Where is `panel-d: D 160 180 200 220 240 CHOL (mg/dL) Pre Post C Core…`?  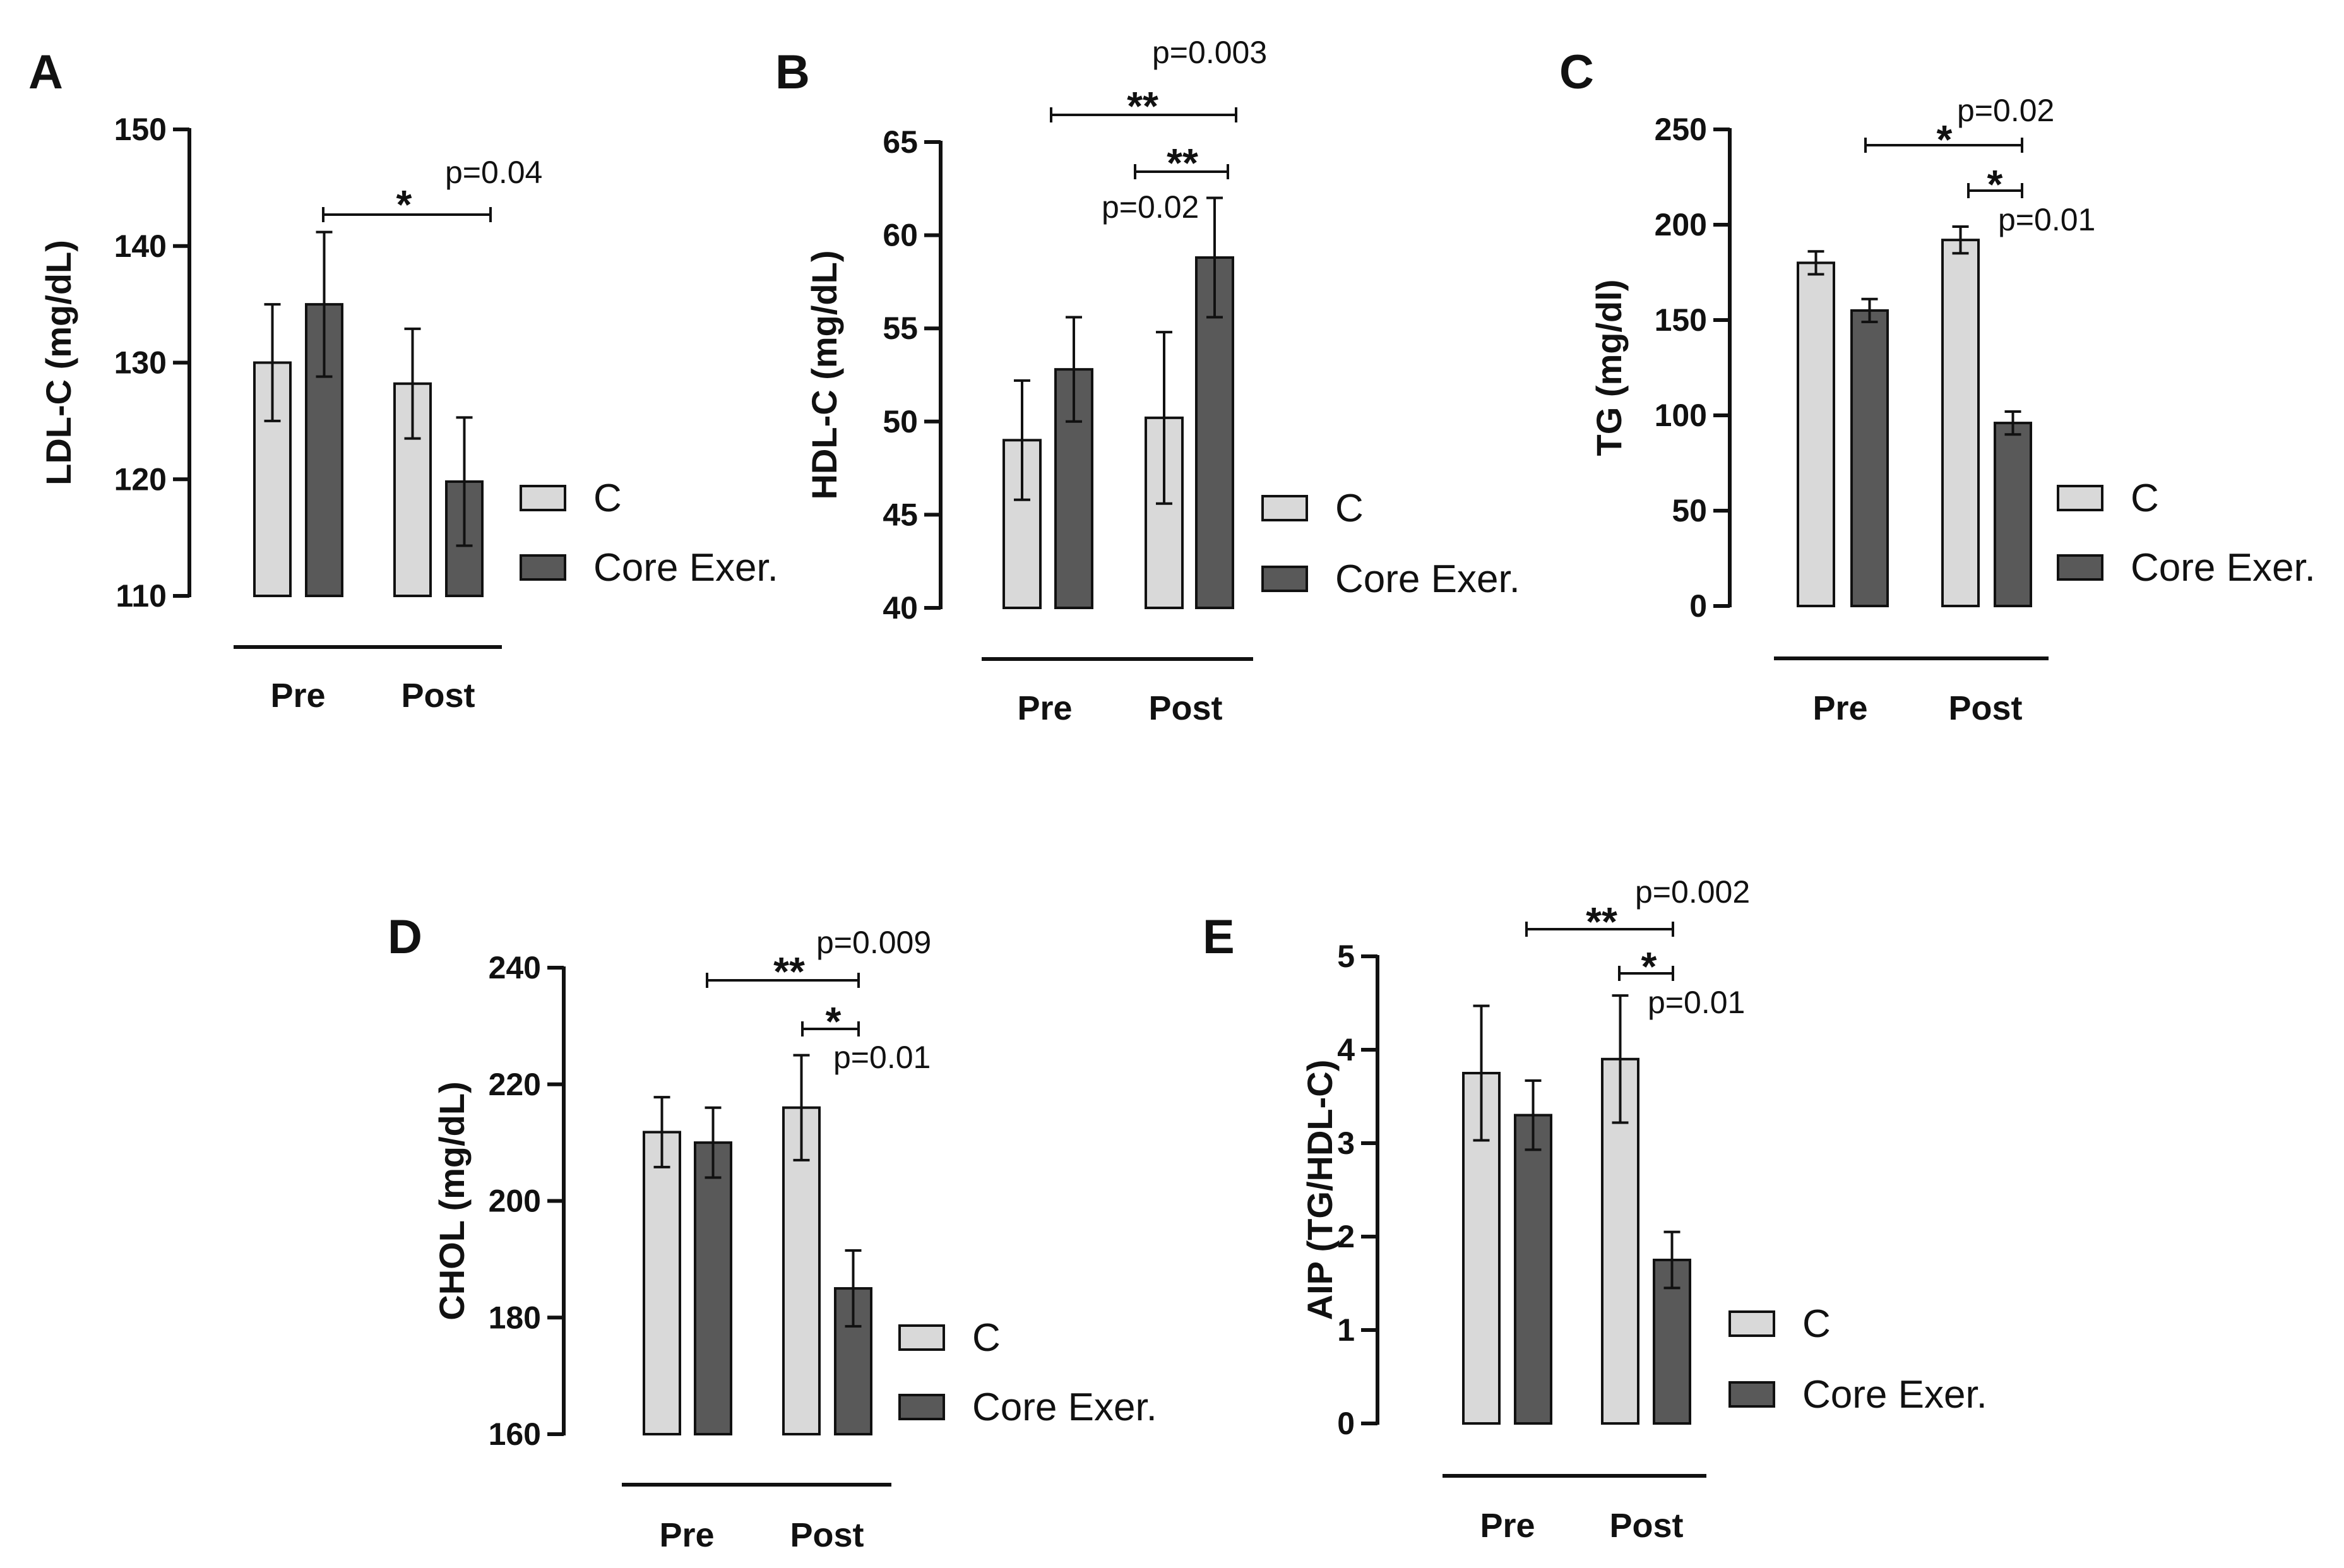 panel-d: D 160 180 200 220 240 CHOL (mg/dL) Pre Post C Core… is located at coordinates (772, 1232).